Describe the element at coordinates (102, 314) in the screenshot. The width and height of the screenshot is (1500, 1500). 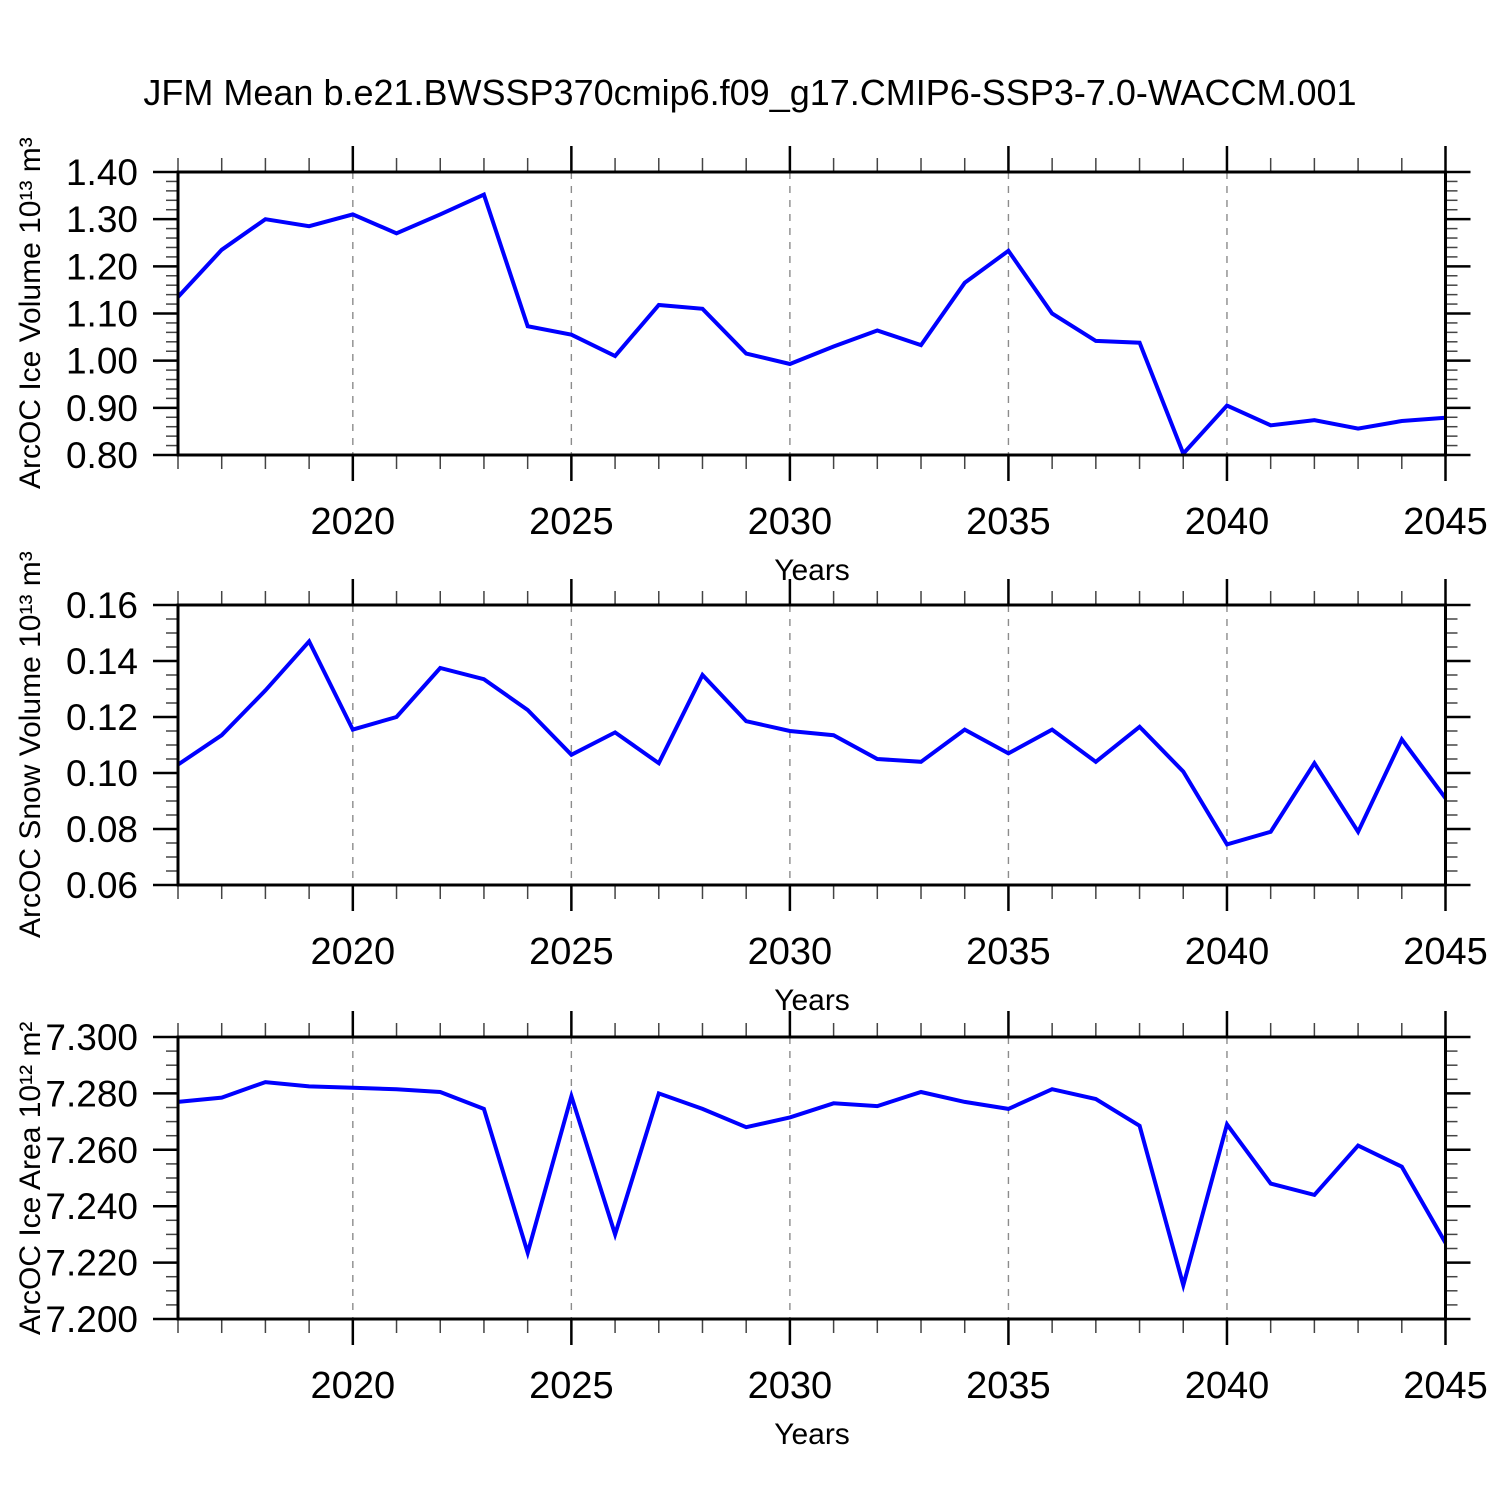
I see `y-tick-label: 1.10` at that location.